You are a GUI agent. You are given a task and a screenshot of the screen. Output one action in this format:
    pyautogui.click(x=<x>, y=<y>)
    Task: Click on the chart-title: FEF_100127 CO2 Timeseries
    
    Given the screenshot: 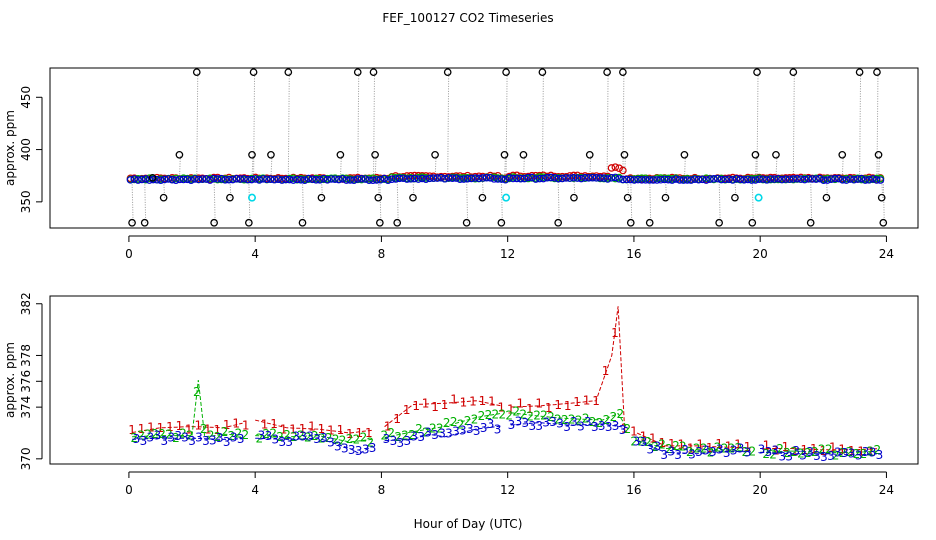 What is the action you would take?
    pyautogui.click(x=467, y=18)
    